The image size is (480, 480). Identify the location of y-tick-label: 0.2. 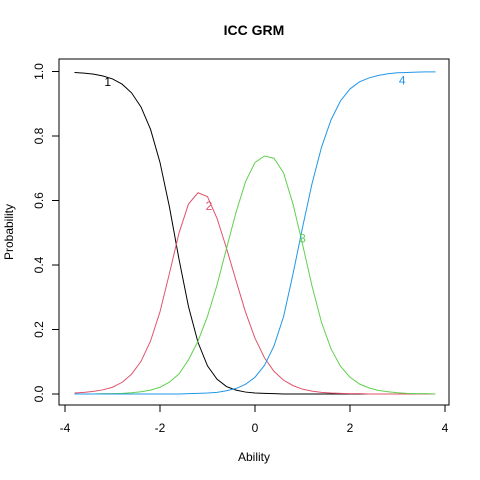
(39, 329).